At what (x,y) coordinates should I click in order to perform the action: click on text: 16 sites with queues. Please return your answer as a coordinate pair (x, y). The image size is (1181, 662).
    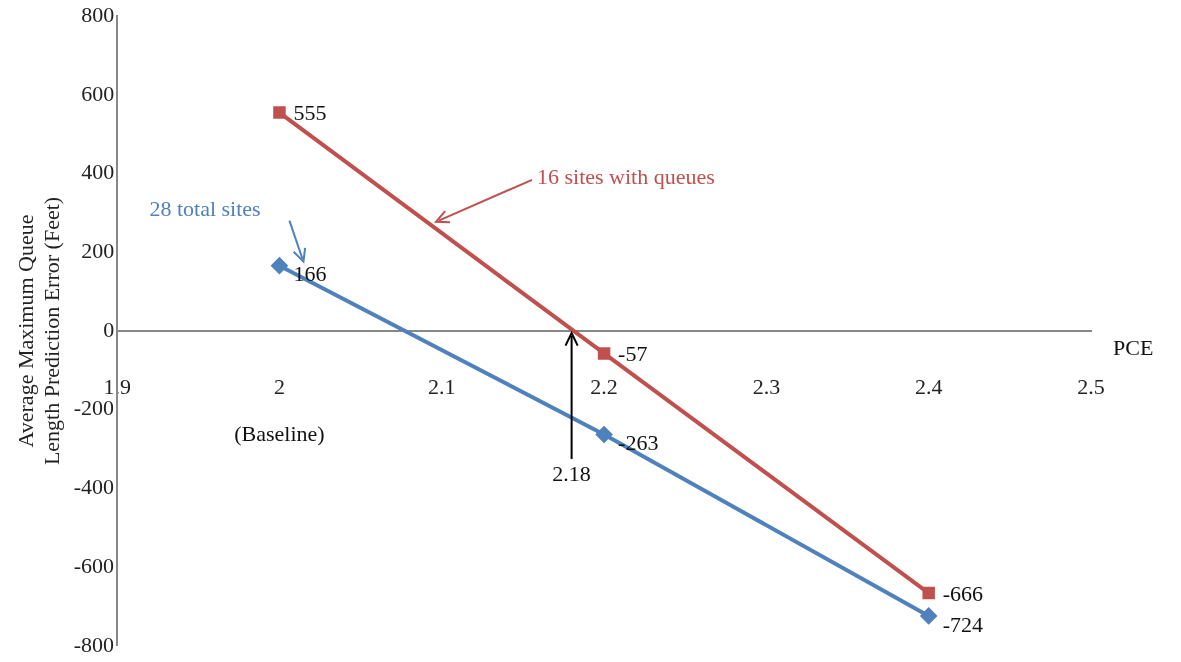
    Looking at the image, I should click on (626, 176).